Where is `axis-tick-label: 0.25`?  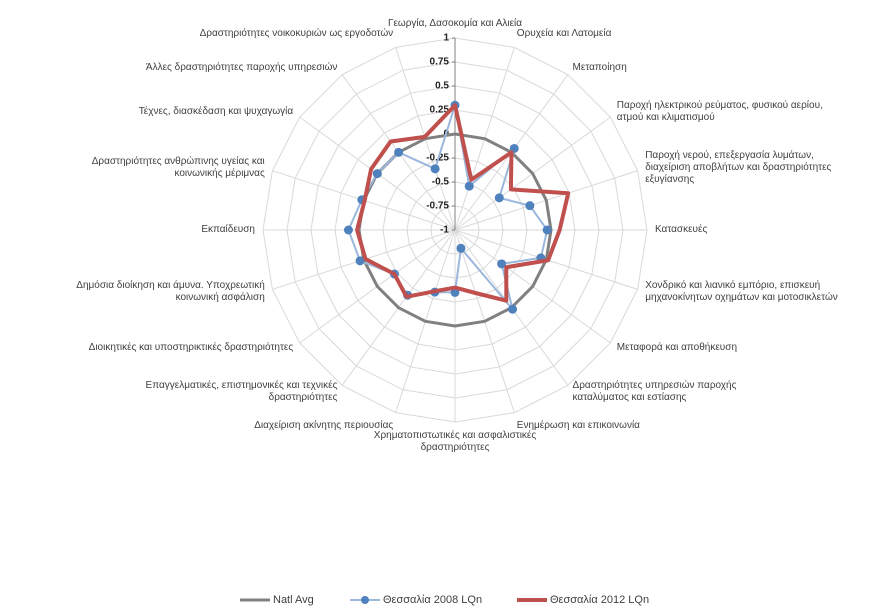
axis-tick-label: 0.25 is located at coordinates (440, 110).